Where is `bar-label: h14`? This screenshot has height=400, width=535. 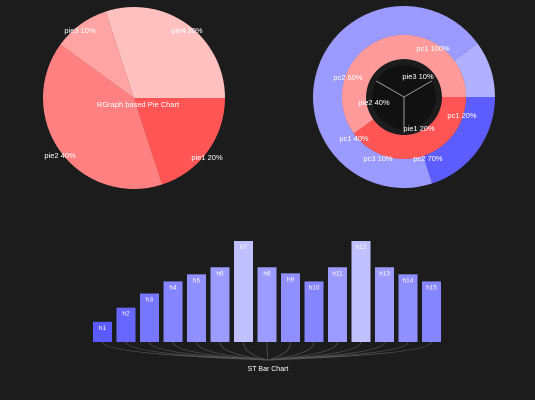
bar-label: h14 is located at coordinates (408, 280).